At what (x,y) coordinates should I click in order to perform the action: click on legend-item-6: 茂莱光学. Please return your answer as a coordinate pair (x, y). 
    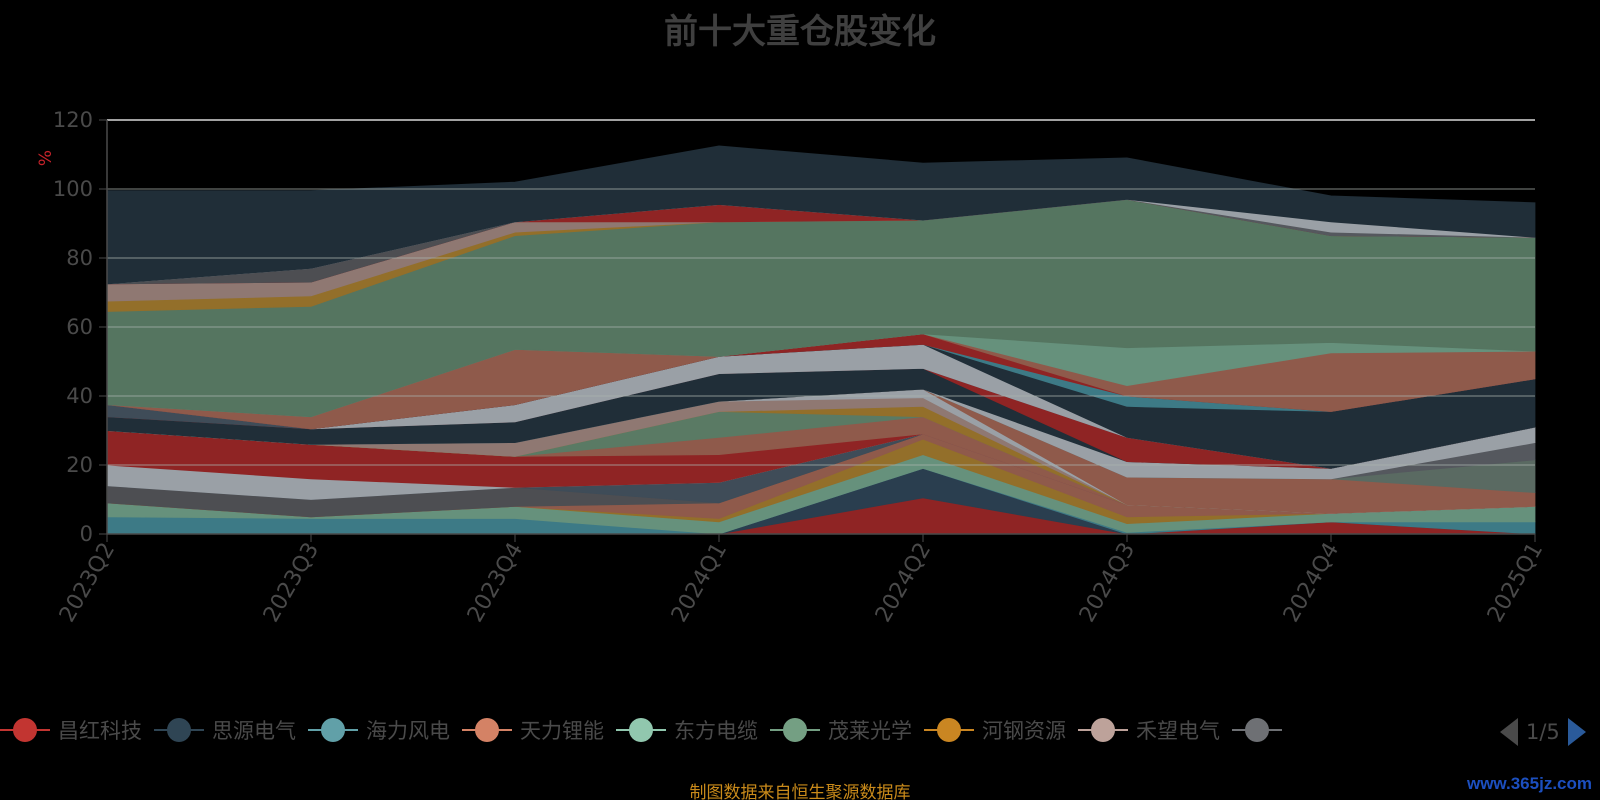
    Looking at the image, I should click on (841, 730).